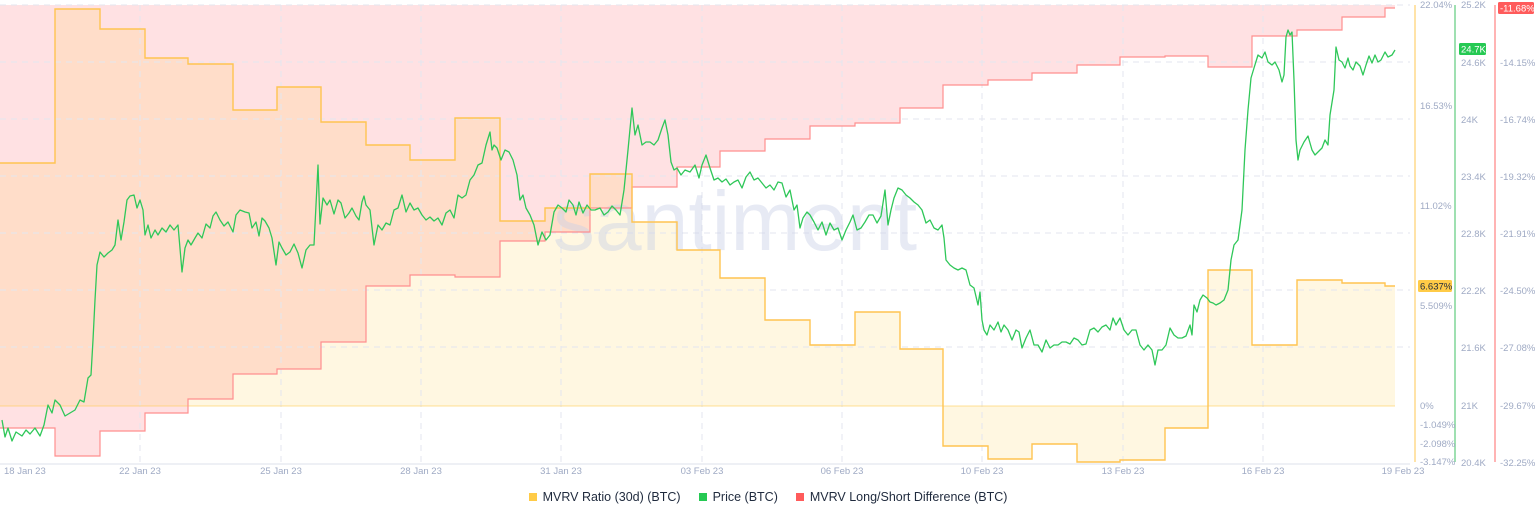  I want to click on svg-text: -3.147%, so click(1438, 462).